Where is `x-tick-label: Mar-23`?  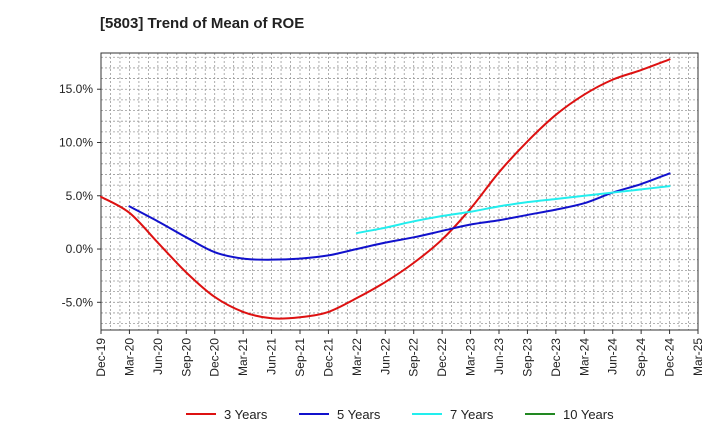 x-tick-label: Mar-23 is located at coordinates (471, 357).